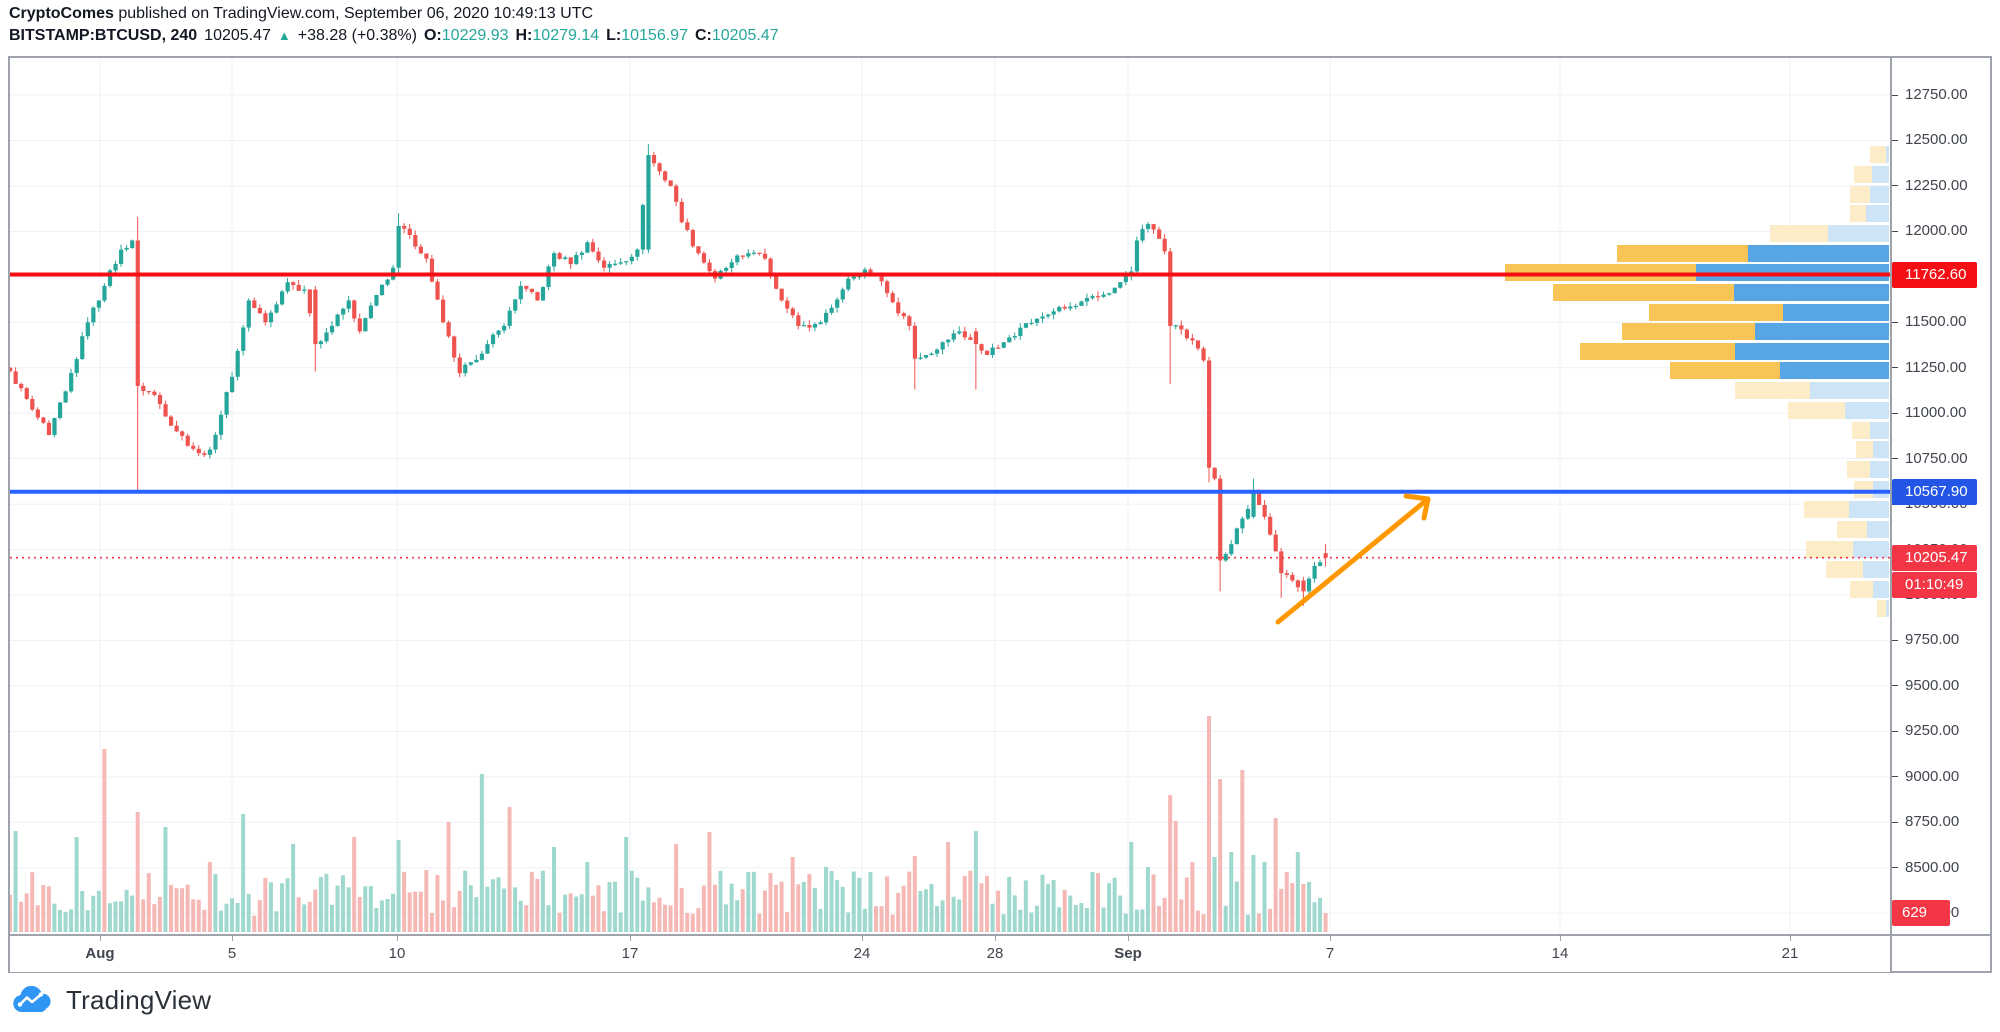 This screenshot has height=1032, width=2000. What do you see at coordinates (1925, 639) in the screenshot?
I see `price-axis-label: 9750.00` at bounding box center [1925, 639].